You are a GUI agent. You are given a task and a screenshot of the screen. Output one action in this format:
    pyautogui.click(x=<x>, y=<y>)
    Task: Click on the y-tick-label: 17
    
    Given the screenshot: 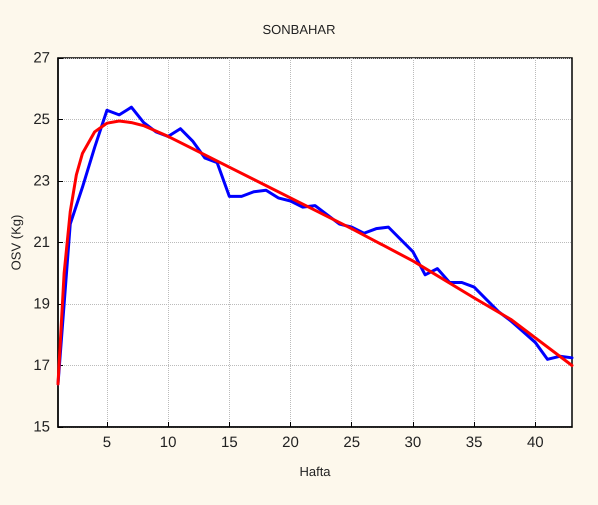 What is the action you would take?
    pyautogui.click(x=41, y=365)
    